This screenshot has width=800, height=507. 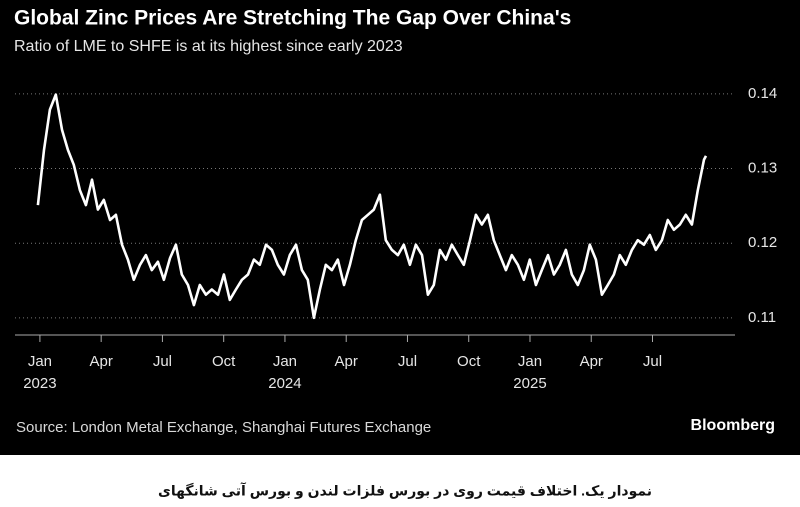 What do you see at coordinates (762, 93) in the screenshot?
I see `y-tick-label: 0.14` at bounding box center [762, 93].